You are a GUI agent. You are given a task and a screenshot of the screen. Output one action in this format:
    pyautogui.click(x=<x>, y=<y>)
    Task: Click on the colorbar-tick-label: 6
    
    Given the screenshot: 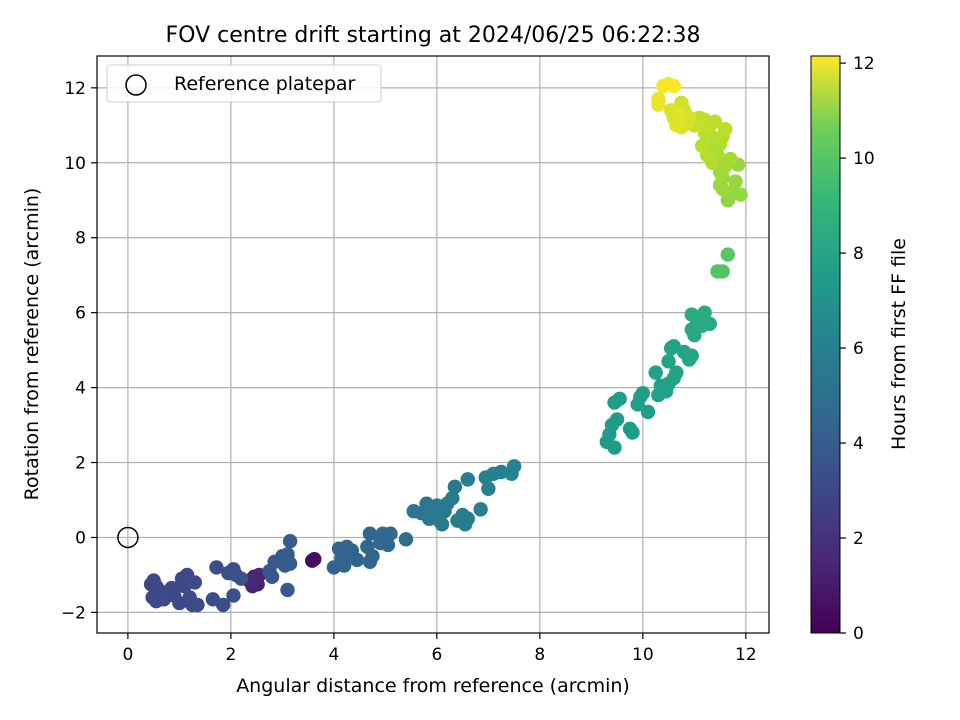 What is the action you would take?
    pyautogui.click(x=858, y=349)
    